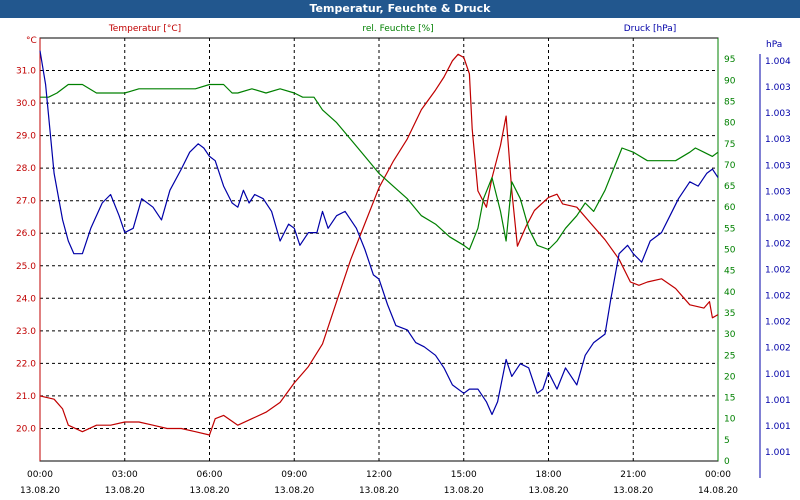  I want to click on x-tick-time-label: 18:00, so click(549, 475).